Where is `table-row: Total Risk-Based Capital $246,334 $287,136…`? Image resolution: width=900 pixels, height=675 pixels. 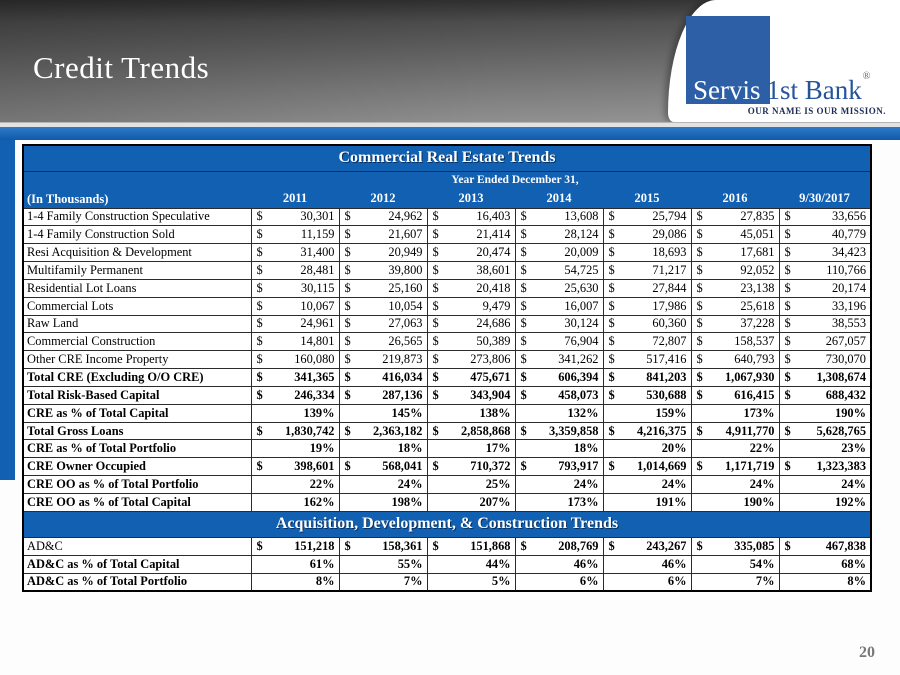 table-row: Total Risk-Based Capital $246,334 $287,136… is located at coordinates (447, 395).